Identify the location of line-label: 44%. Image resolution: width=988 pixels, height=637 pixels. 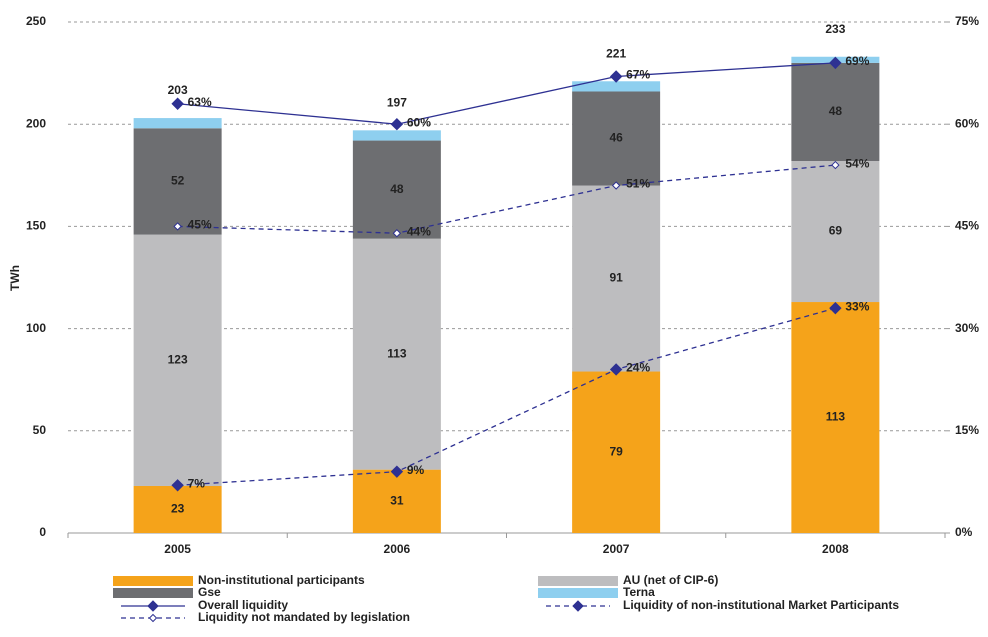
(419, 231).